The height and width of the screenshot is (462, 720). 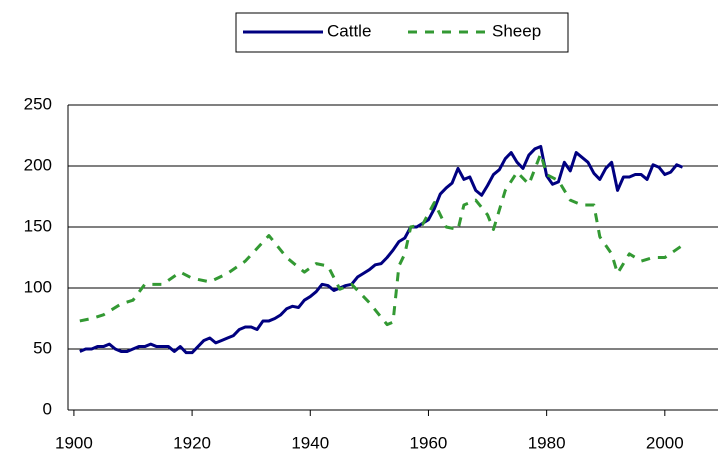 I want to click on x-tick-label: 1980, so click(x=547, y=442).